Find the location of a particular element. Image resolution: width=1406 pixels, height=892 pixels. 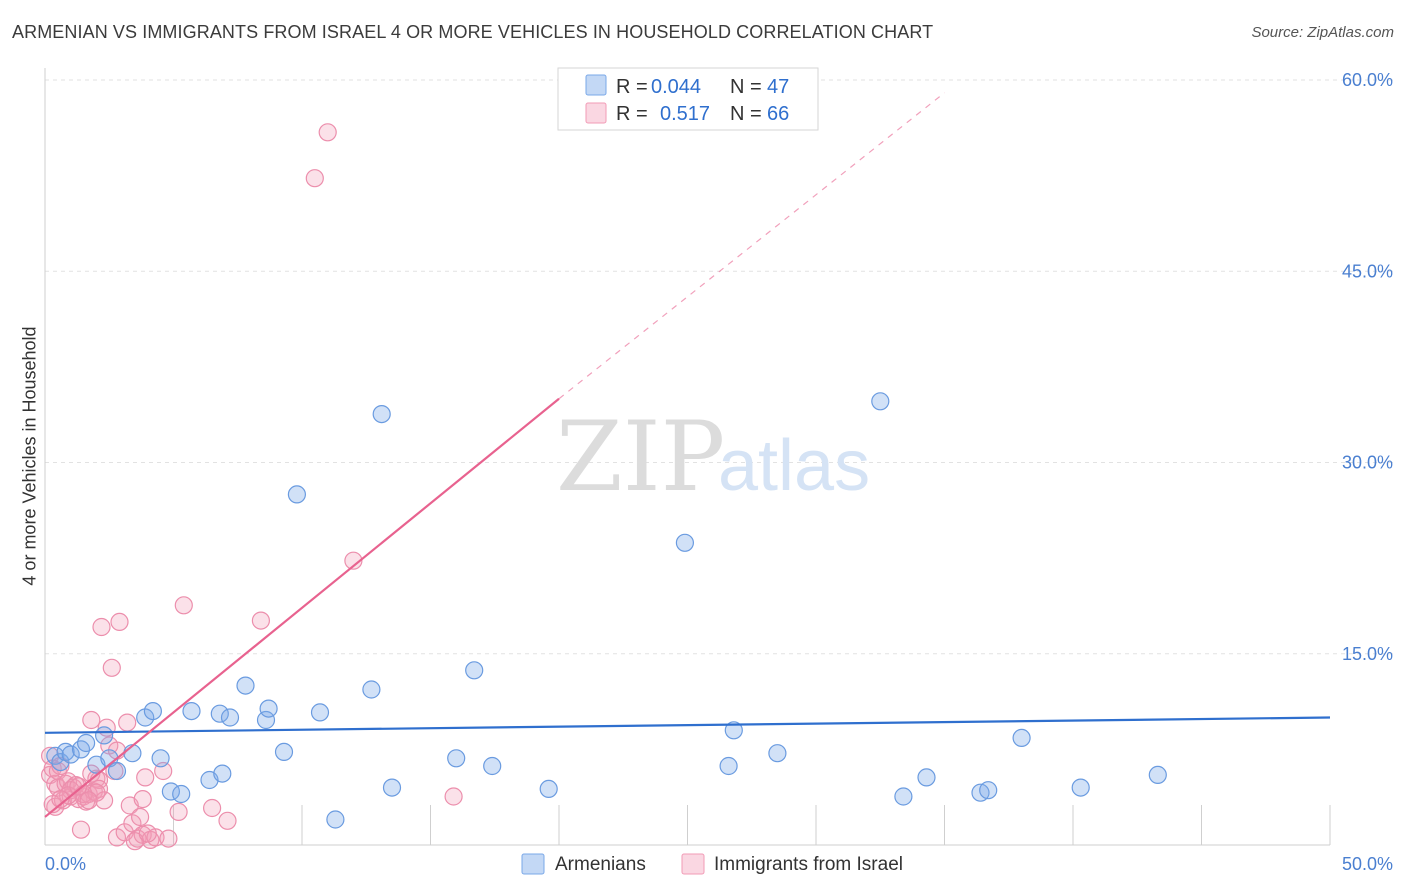

legend-swatch-armenians is located at coordinates (596, 85).